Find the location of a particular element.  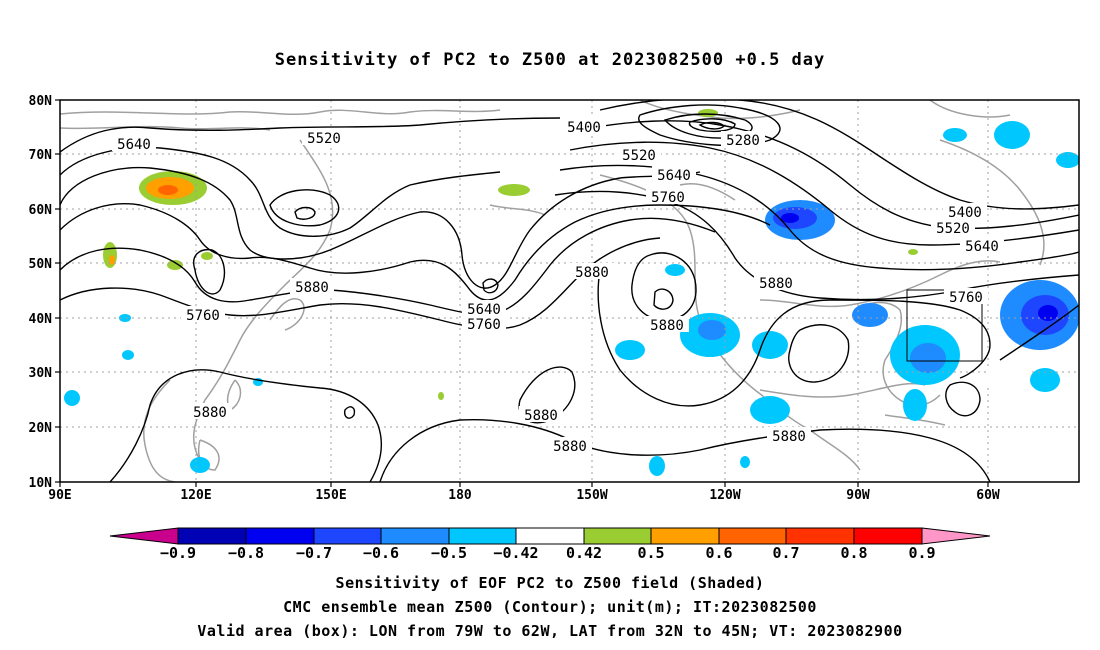

lat-label: 40N is located at coordinates (41, 319).